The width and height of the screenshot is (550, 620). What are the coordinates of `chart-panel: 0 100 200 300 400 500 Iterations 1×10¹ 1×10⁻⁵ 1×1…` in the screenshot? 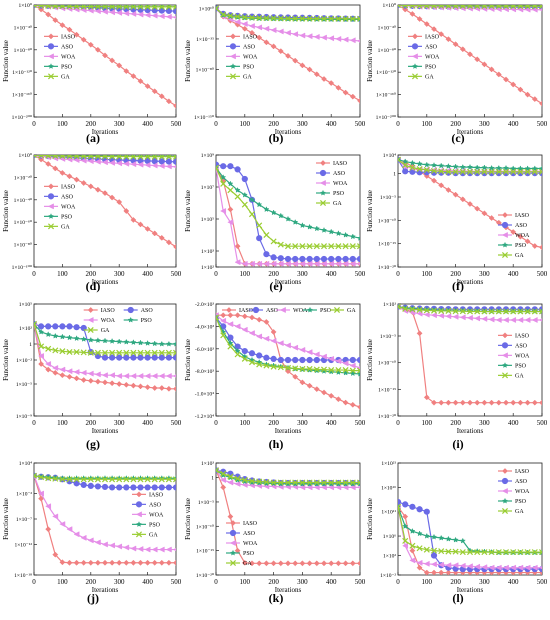 It's located at (457, 376).